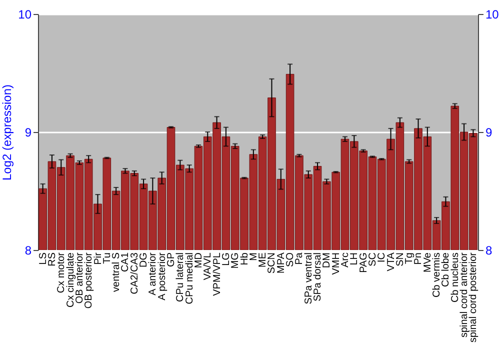  What do you see at coordinates (89, 280) in the screenshot?
I see `x-tick-label: OB posterior` at bounding box center [89, 280].